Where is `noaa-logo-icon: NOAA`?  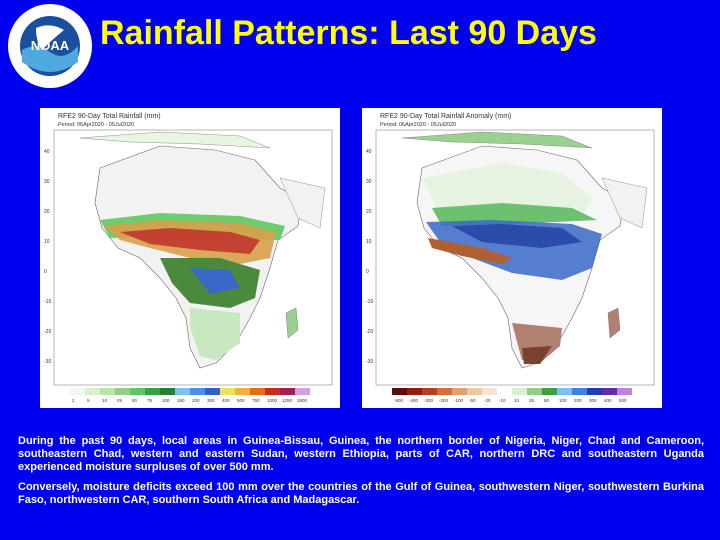
noaa-logo-icon: NOAA is located at coordinates (50, 46).